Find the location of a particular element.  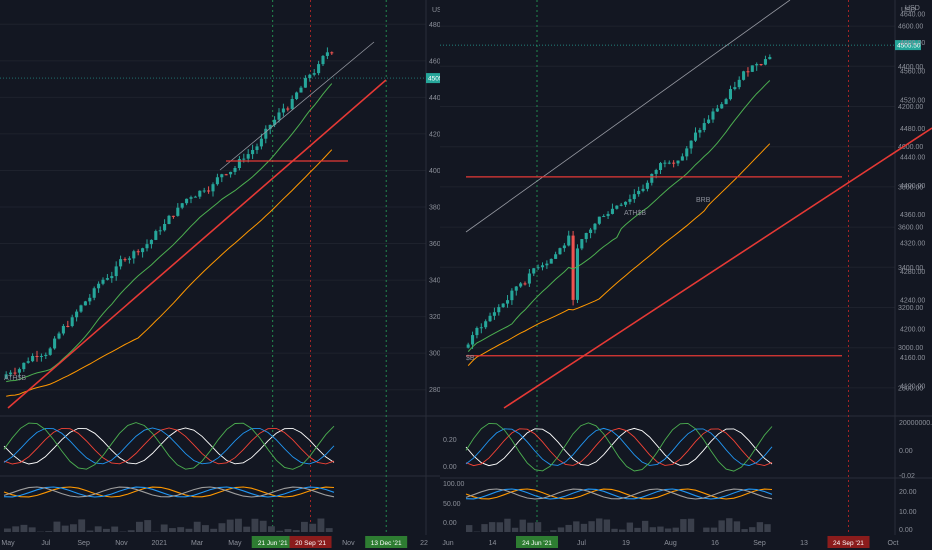

y-tick-label-right: 4120.00 is located at coordinates (912, 387).